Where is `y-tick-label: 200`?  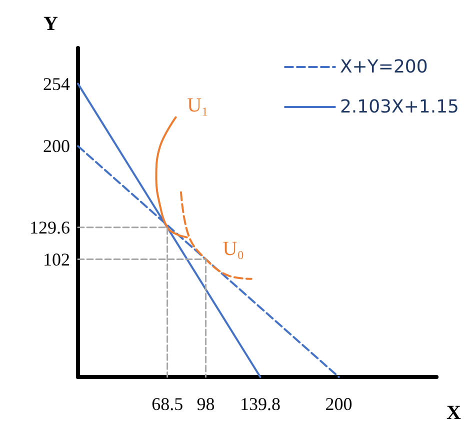
y-tick-label: 200 is located at coordinates (56, 146).